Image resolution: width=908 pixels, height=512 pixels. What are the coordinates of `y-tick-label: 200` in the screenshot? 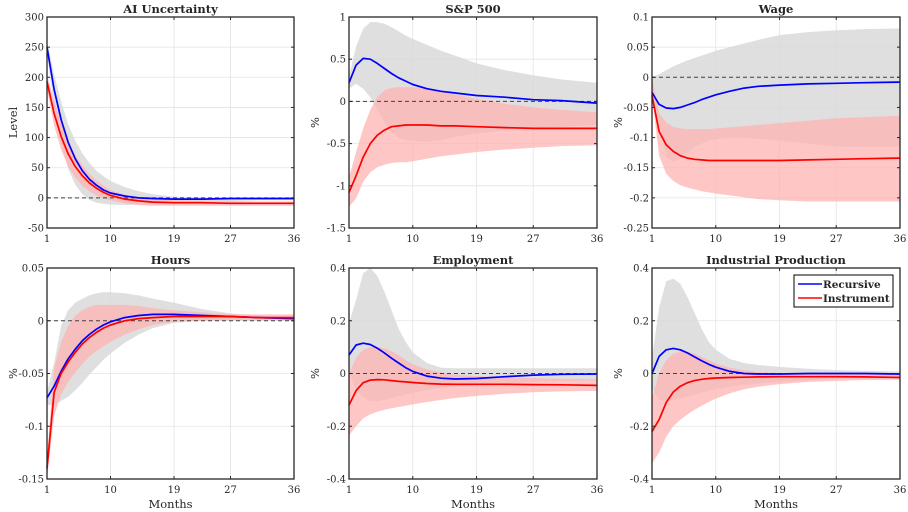 It's located at (34, 78).